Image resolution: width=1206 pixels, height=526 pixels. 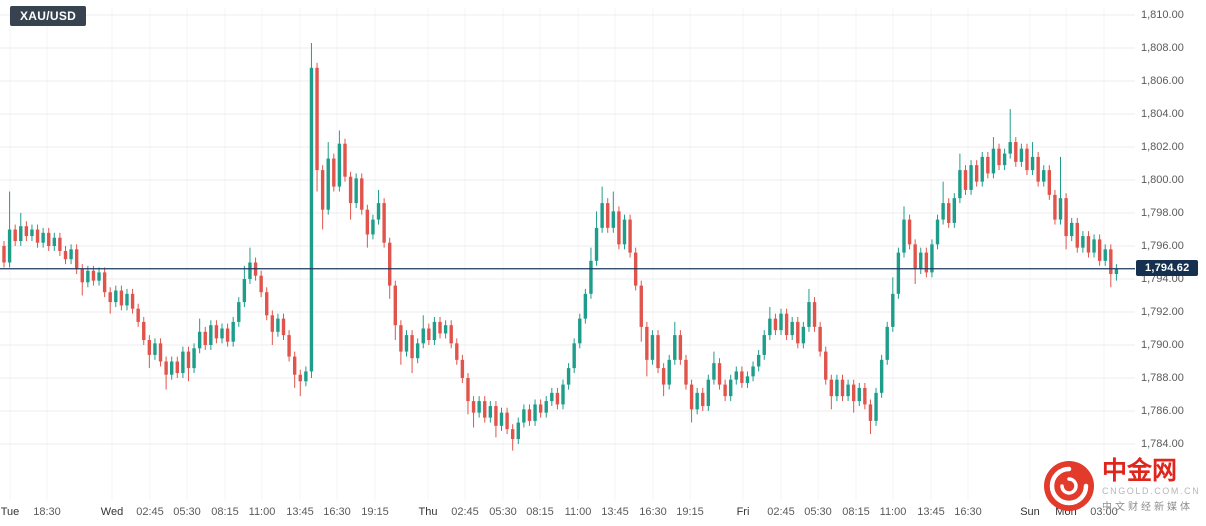 What do you see at coordinates (1162, 15) in the screenshot?
I see `price-axis-label: 1,810.00` at bounding box center [1162, 15].